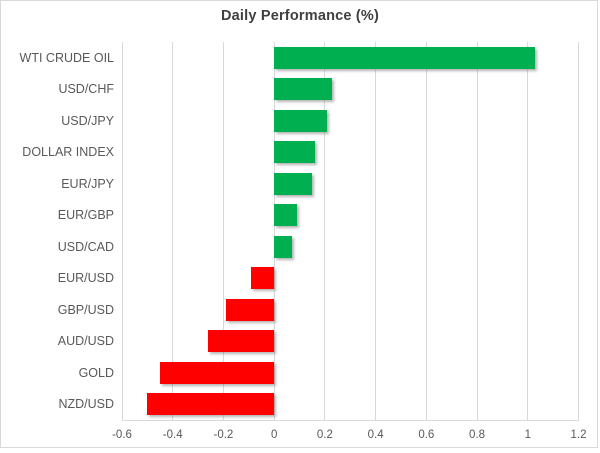 This screenshot has height=453, width=600. I want to click on x-axis-tick-label: 0, so click(274, 435).